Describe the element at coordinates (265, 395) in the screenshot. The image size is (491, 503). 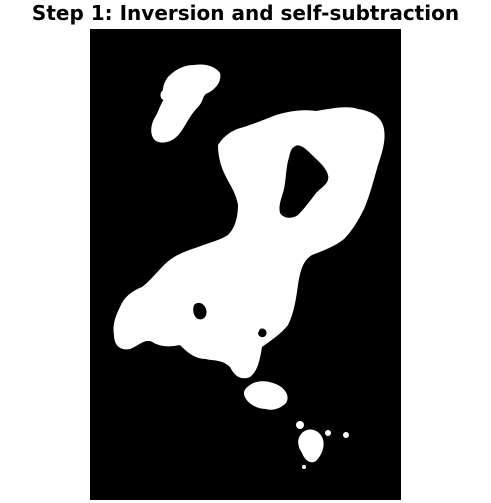
I see `mask-blob-lower` at that location.